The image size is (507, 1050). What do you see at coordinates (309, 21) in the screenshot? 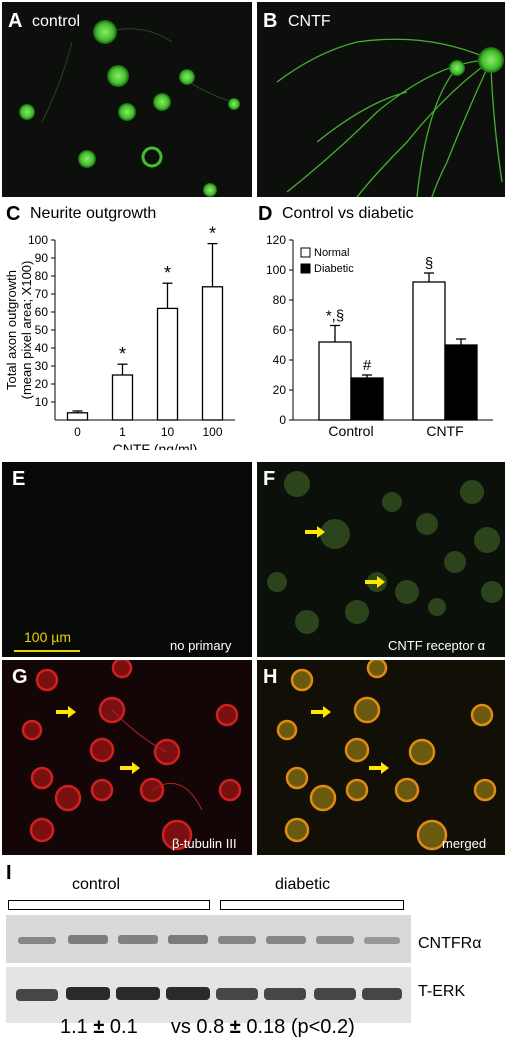
I see `panel-b-caption: CNTF` at bounding box center [309, 21].